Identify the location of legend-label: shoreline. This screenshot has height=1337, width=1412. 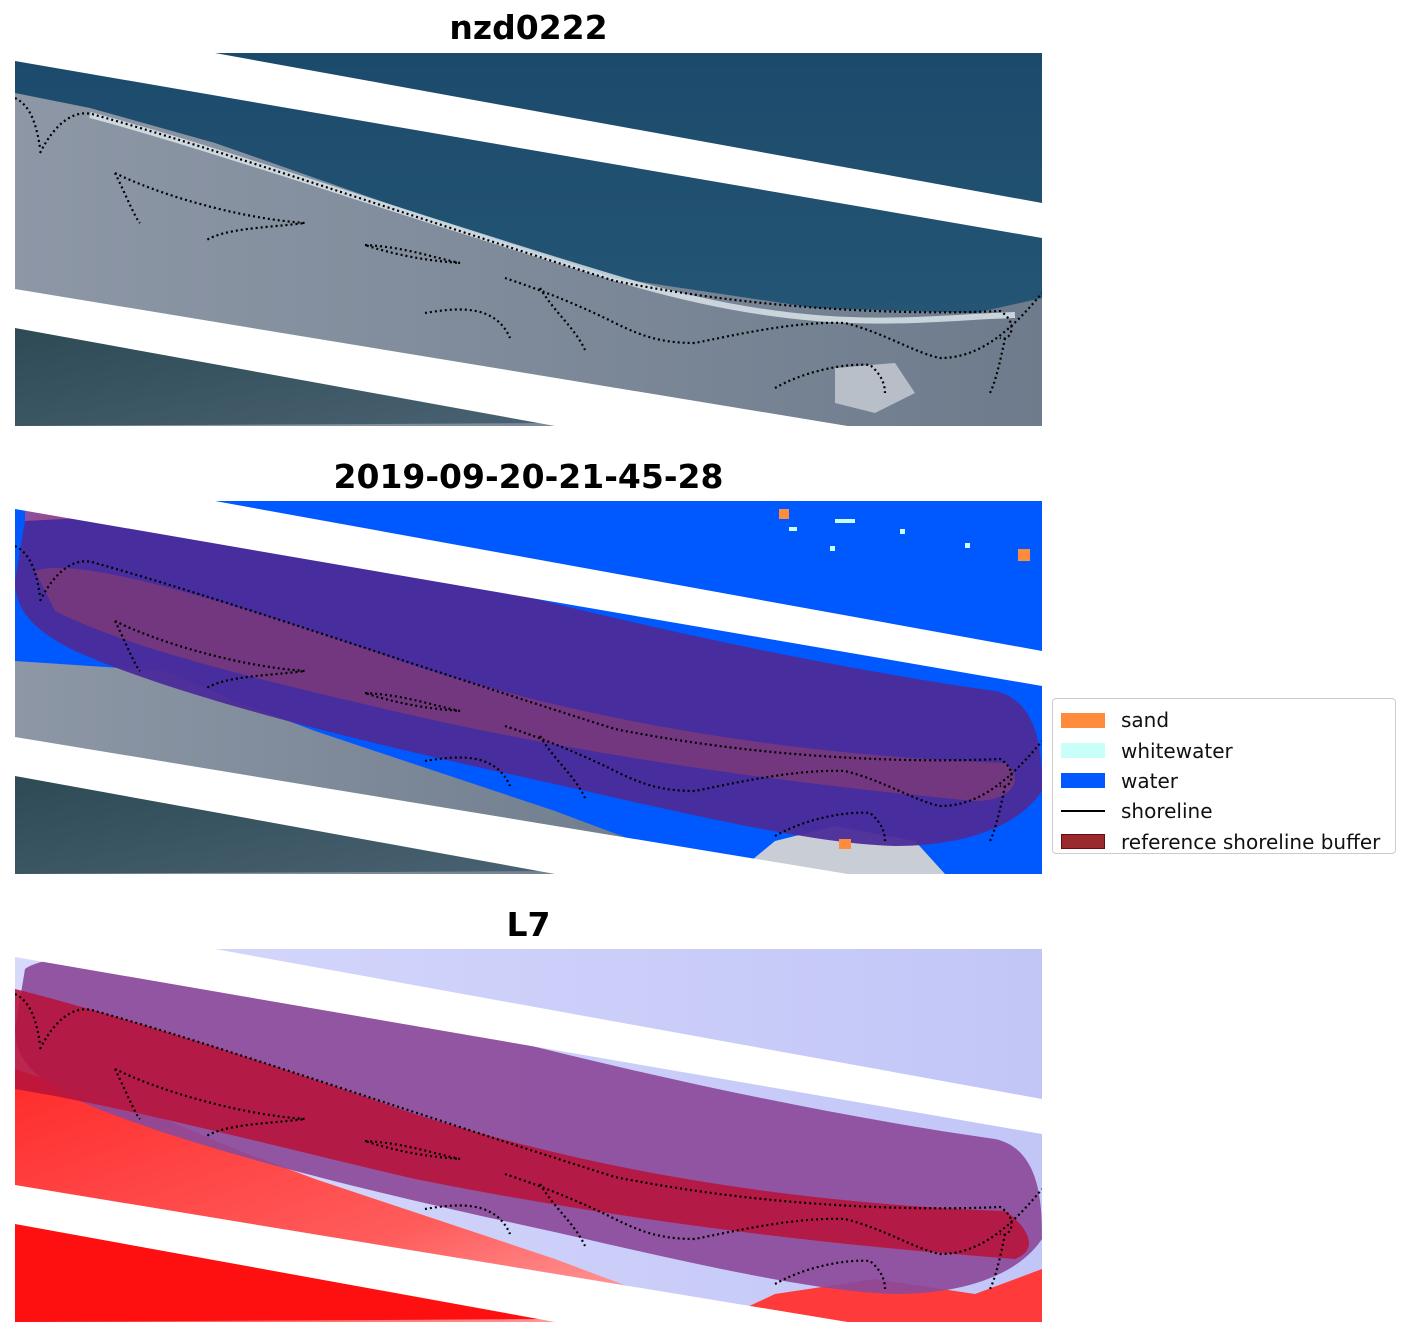
(1167, 811).